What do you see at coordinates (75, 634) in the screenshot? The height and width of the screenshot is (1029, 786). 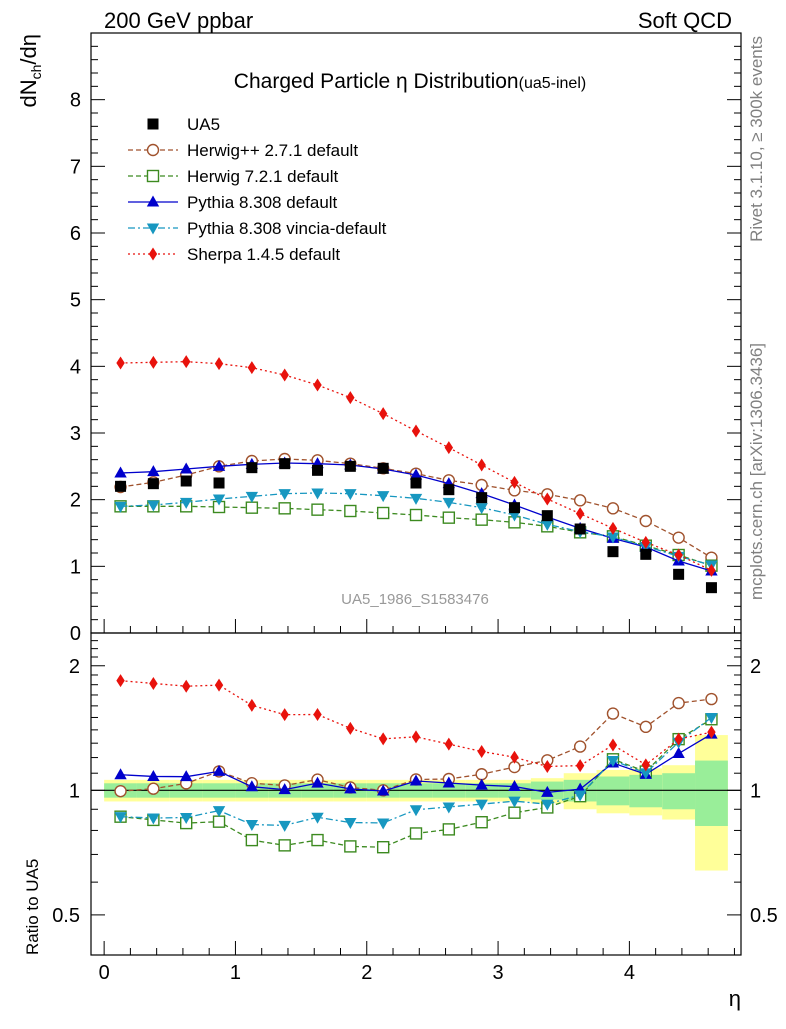 I see `y-tick-label: 0` at bounding box center [75, 634].